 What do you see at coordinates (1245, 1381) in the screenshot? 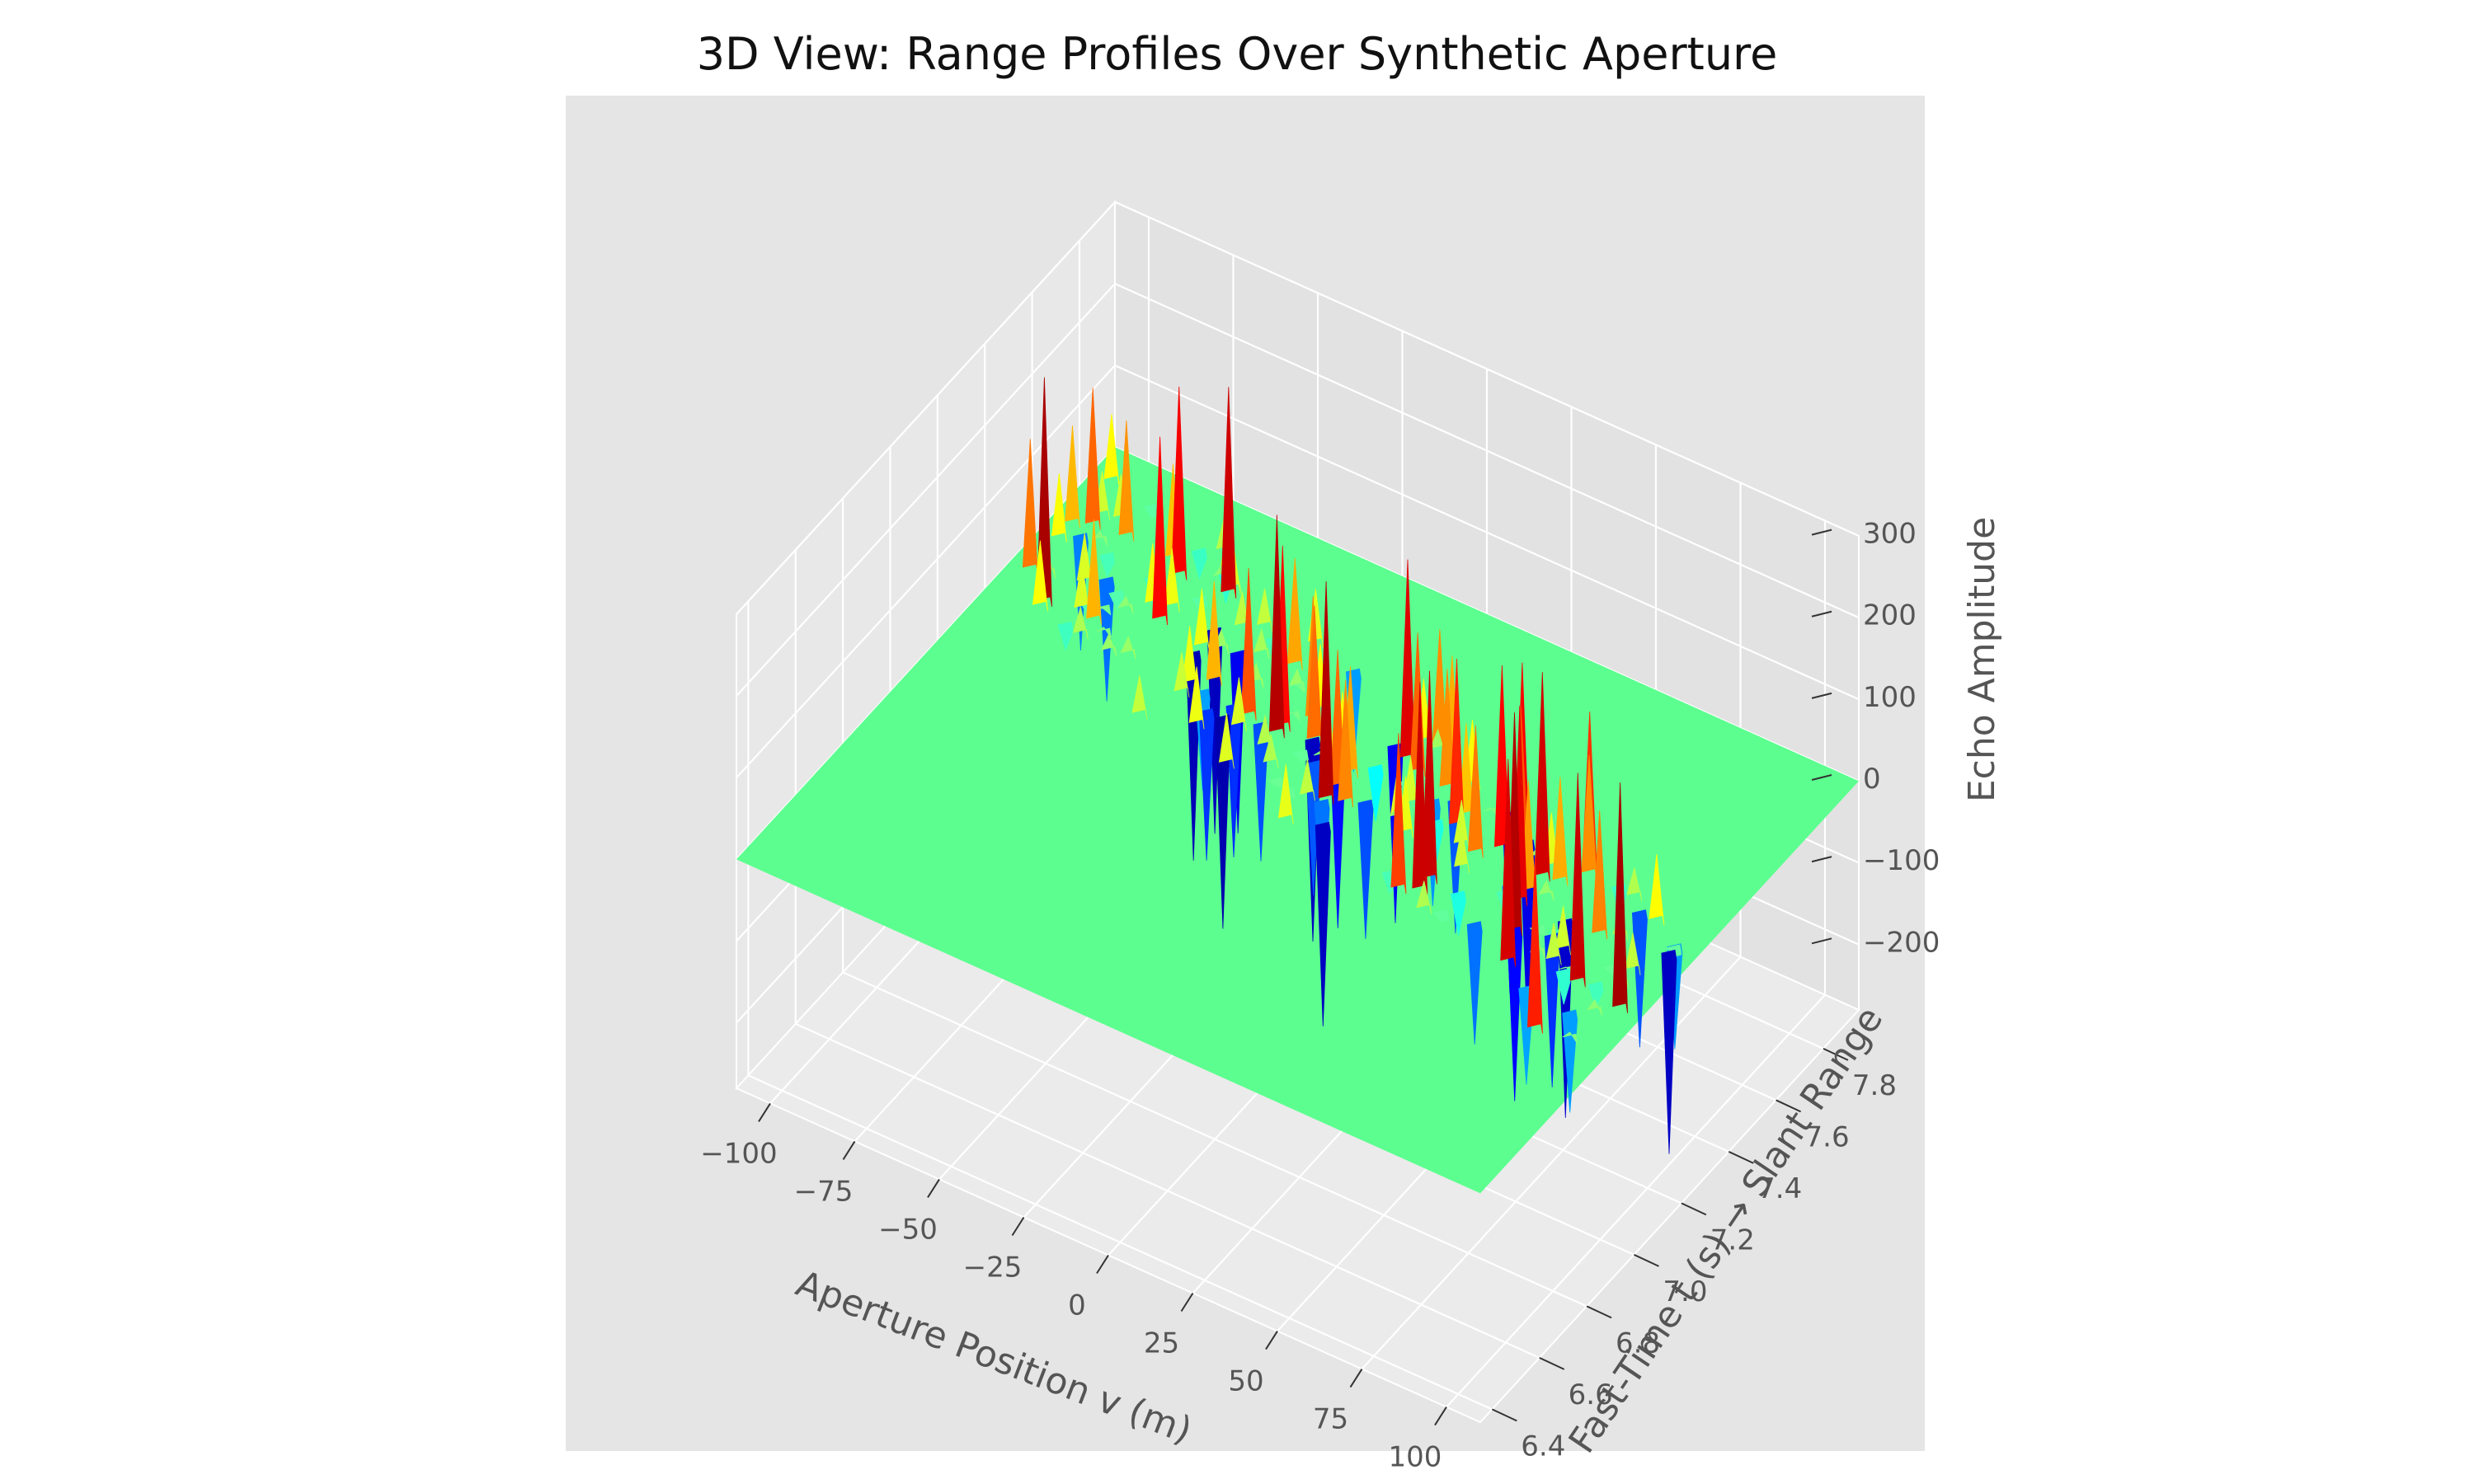
I see `x-tick-label: 50` at bounding box center [1245, 1381].